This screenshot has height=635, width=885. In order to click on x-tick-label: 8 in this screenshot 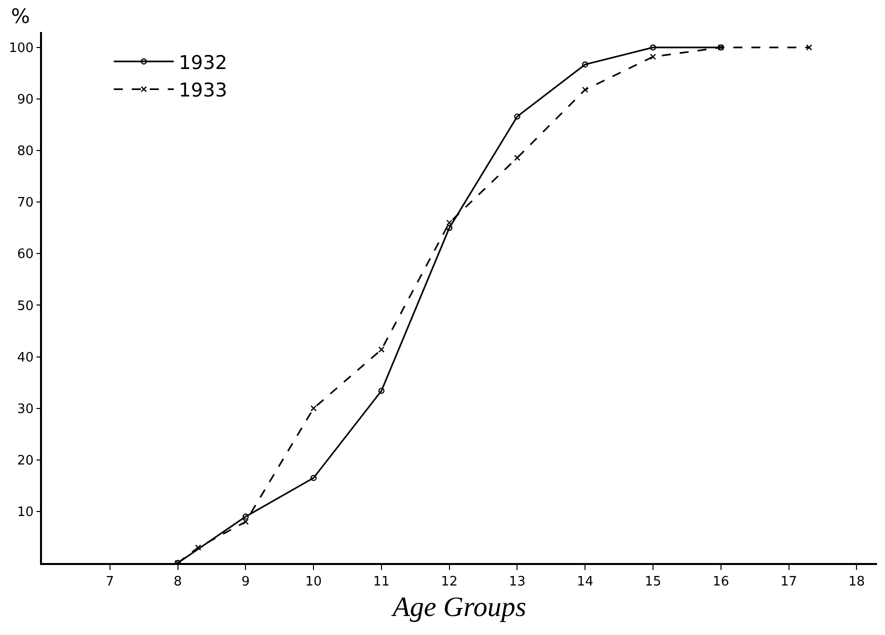, I will do `click(178, 582)`.